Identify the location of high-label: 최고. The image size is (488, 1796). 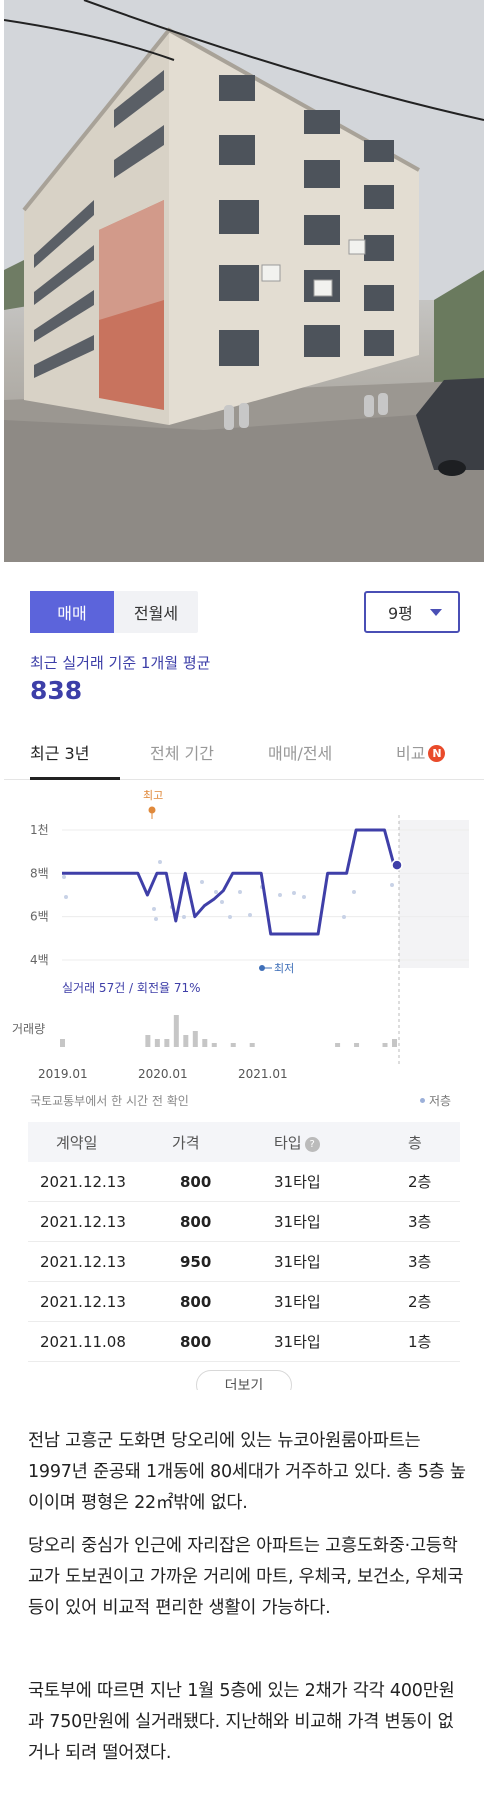
(153, 795).